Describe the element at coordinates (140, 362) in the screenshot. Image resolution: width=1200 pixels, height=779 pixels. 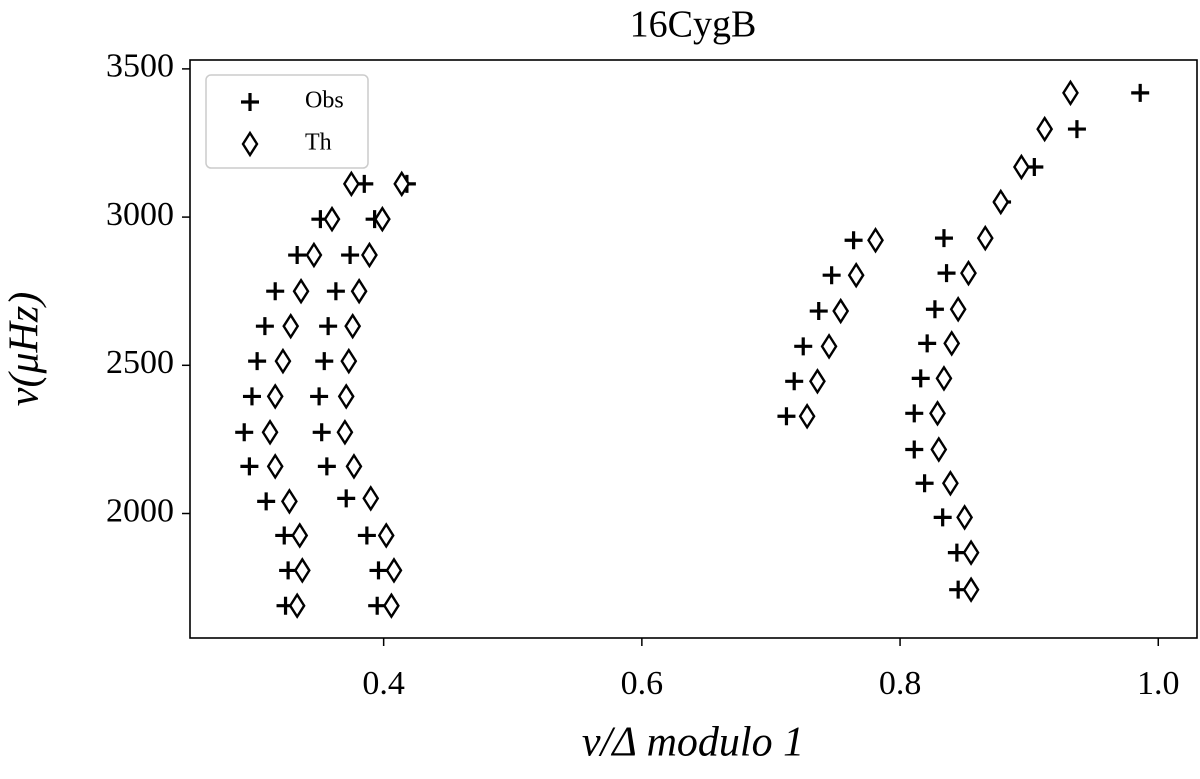
I see `y-tick-label: 2500` at that location.